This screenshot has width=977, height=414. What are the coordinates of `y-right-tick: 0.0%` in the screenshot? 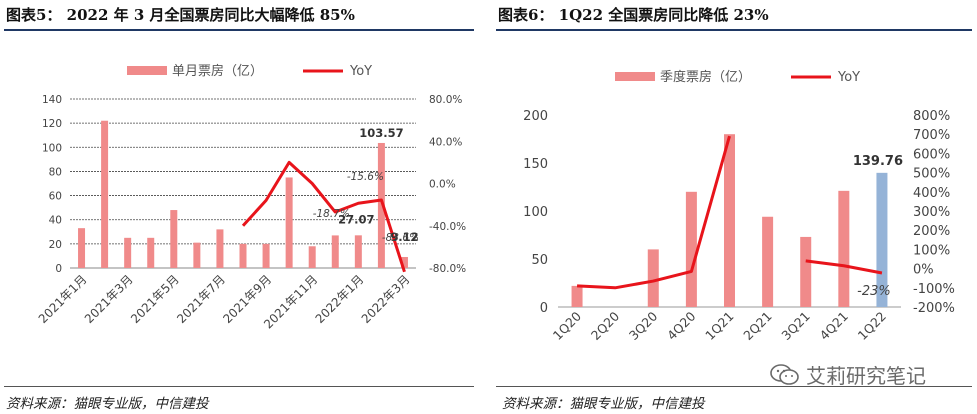 It's located at (442, 185).